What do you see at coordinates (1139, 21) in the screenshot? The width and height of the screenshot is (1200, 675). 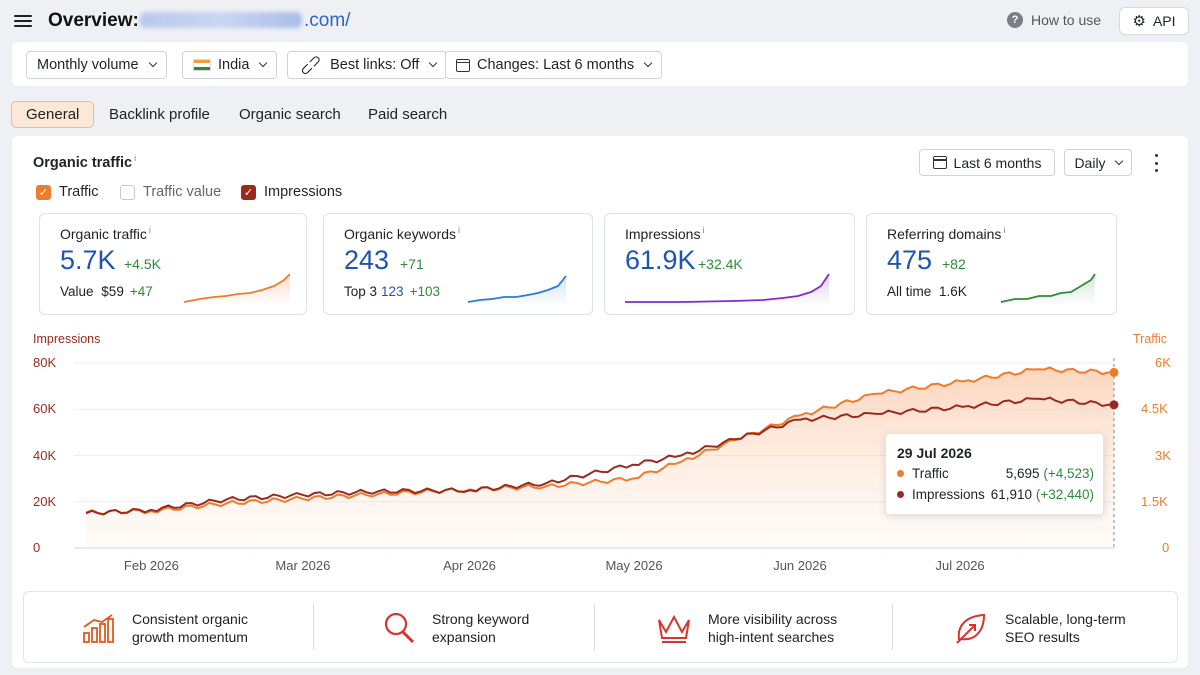 I see `gear-icon: ⚙` at bounding box center [1139, 21].